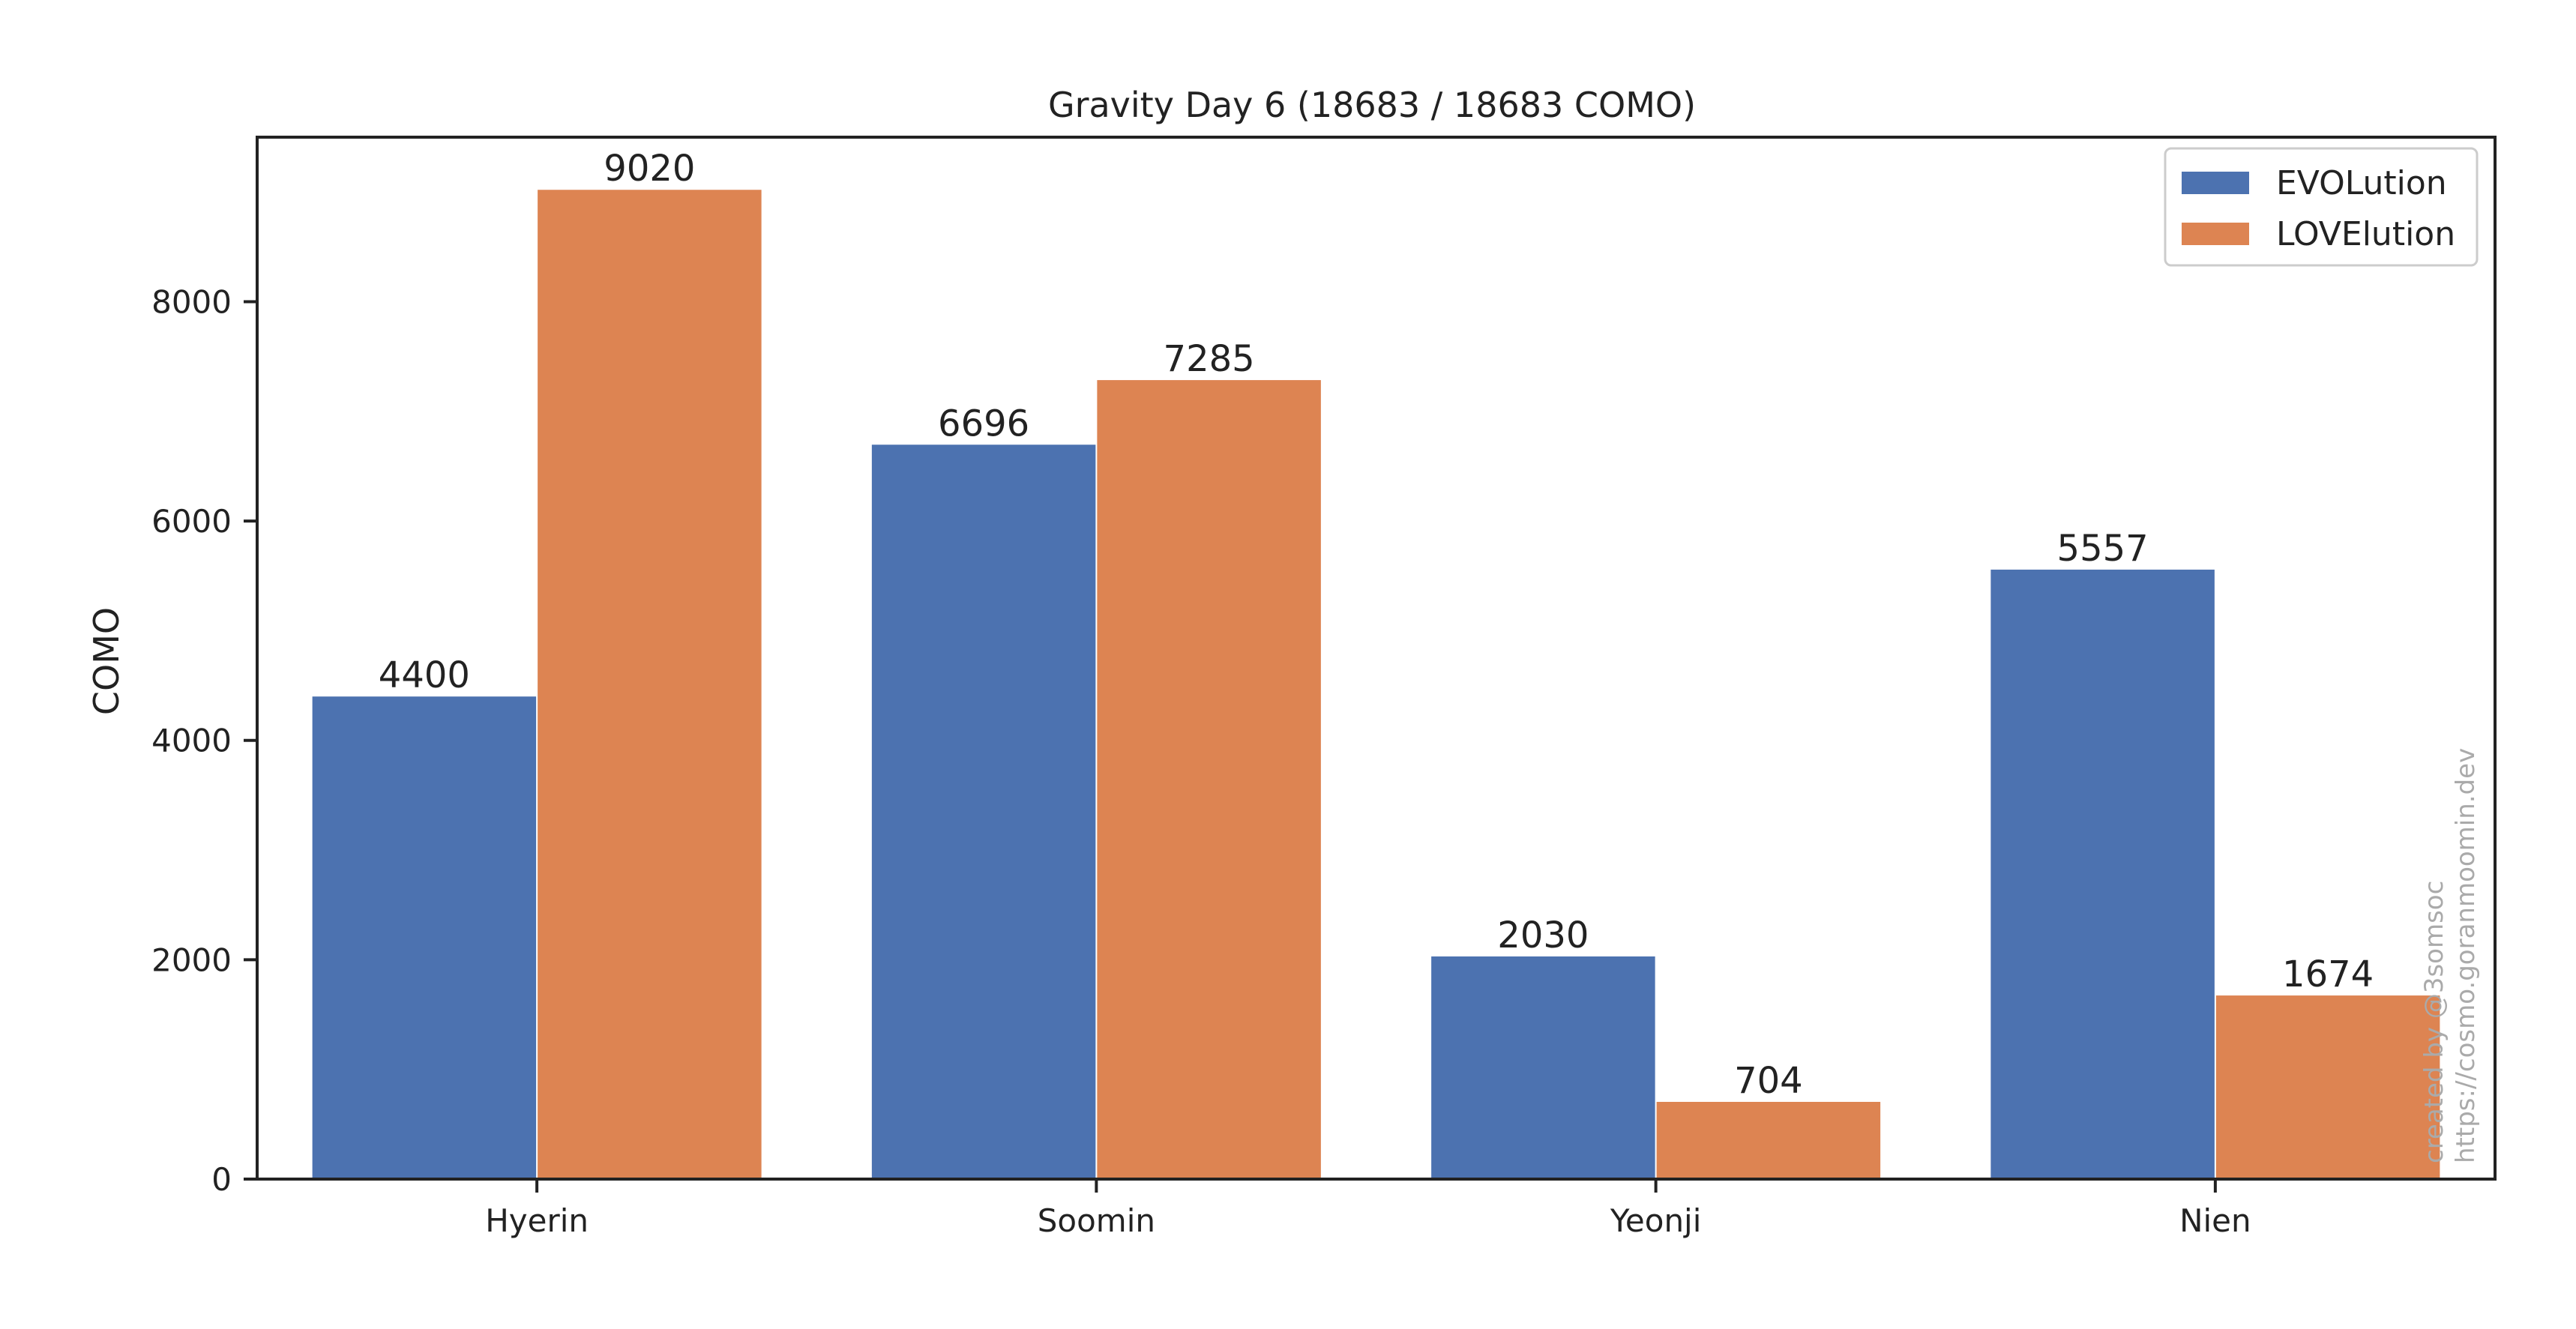 The width and height of the screenshot is (2576, 1329). Describe the element at coordinates (191, 741) in the screenshot. I see `y-tick-label-4000: 4000` at that location.